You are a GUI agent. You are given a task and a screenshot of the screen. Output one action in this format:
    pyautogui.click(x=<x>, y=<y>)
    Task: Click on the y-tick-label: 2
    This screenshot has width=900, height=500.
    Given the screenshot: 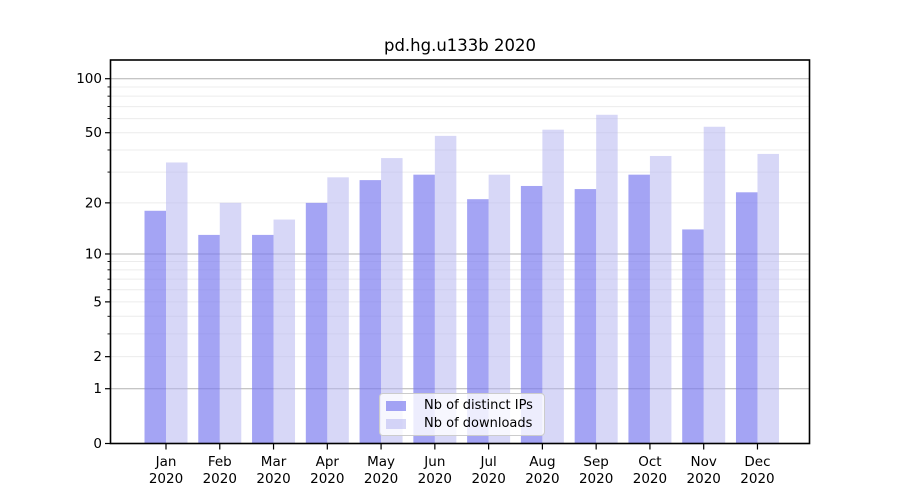 What is the action you would take?
    pyautogui.click(x=97, y=357)
    